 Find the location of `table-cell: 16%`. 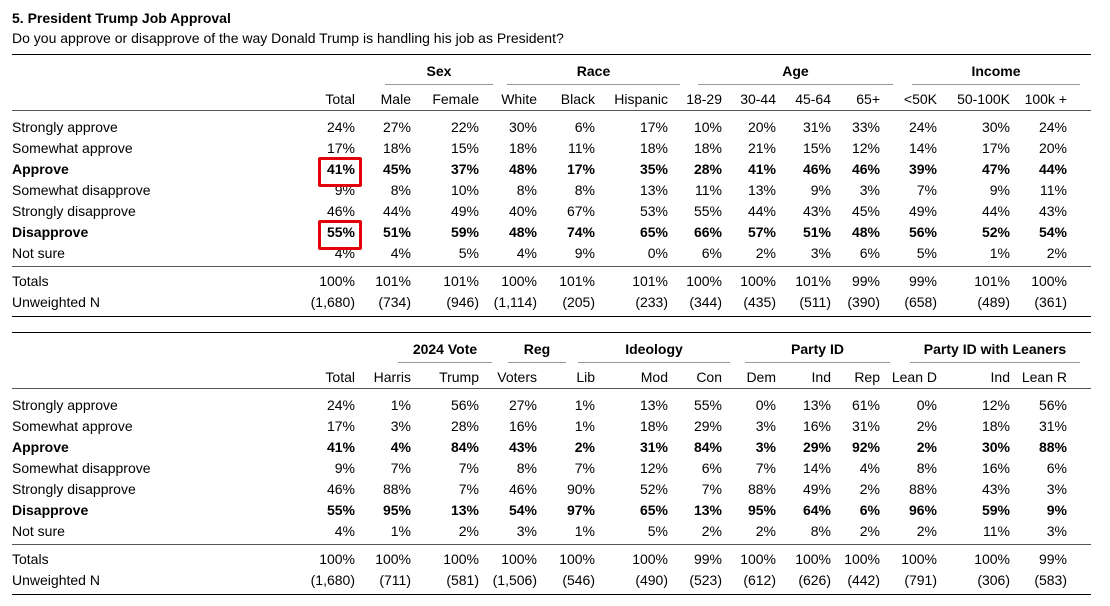

table-cell: 16% is located at coordinates (522, 426).